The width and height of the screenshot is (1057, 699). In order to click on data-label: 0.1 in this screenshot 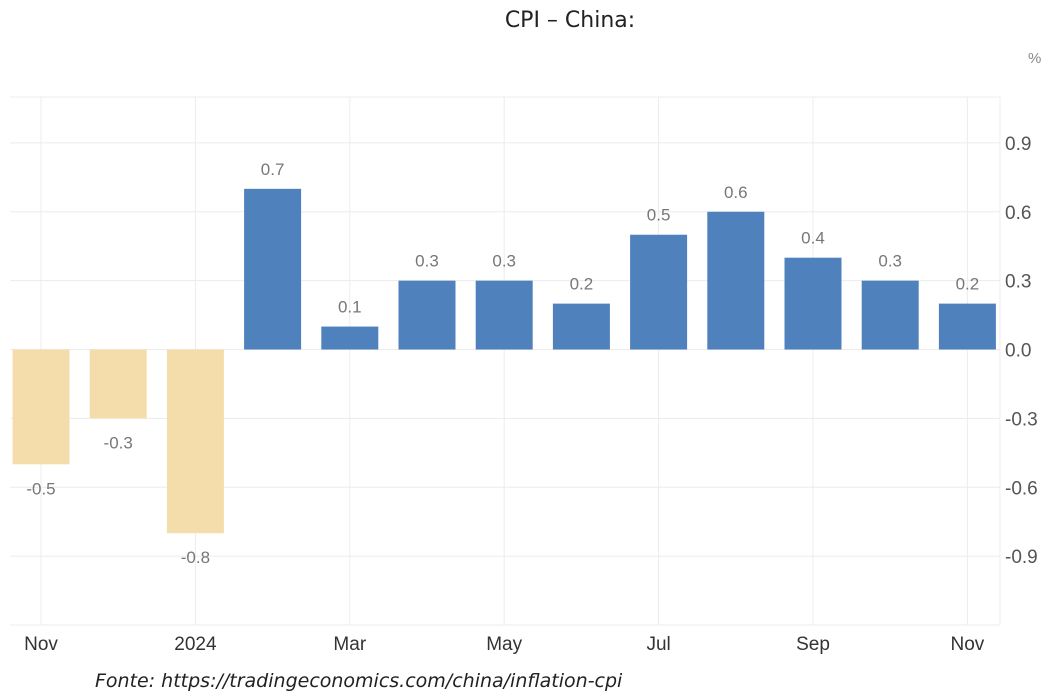, I will do `click(350, 307)`.